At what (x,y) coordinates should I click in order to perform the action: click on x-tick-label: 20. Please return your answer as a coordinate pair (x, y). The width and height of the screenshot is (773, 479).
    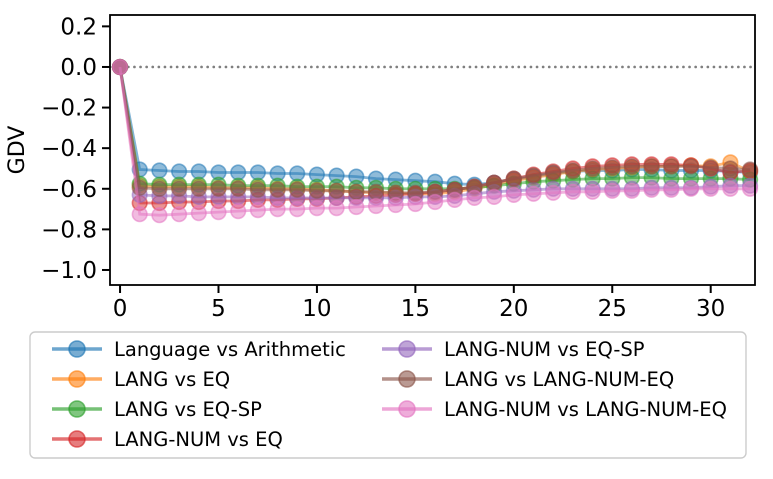
    Looking at the image, I should click on (513, 309).